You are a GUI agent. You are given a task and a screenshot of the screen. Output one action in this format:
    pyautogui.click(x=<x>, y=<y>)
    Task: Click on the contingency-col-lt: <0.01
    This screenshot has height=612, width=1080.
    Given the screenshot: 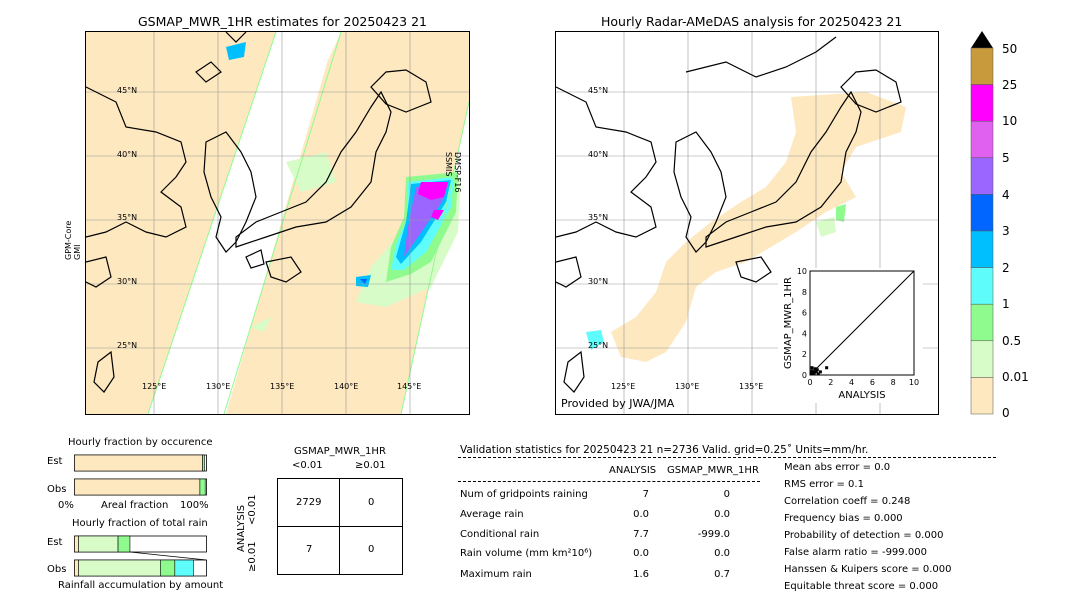 What is the action you would take?
    pyautogui.click(x=307, y=465)
    